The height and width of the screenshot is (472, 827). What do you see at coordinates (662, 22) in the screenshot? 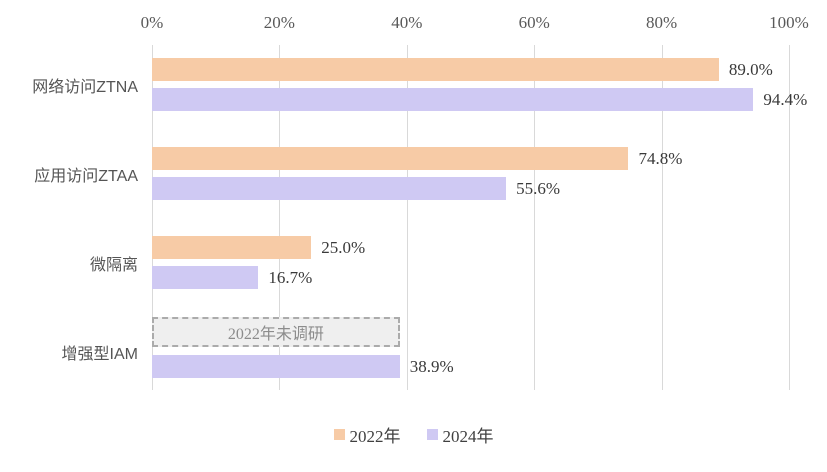
I see `x-tick-label: 80%` at bounding box center [662, 22].